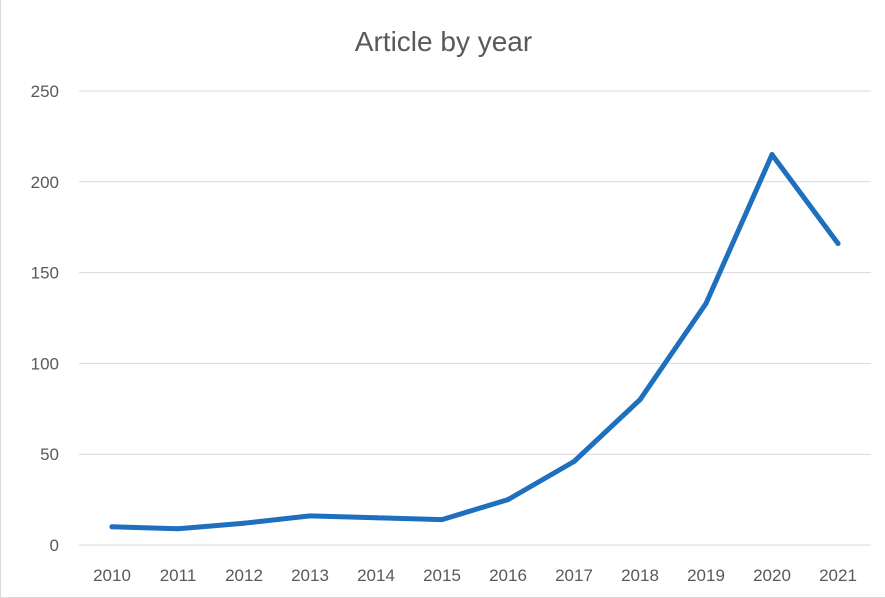 The width and height of the screenshot is (885, 598). What do you see at coordinates (640, 575) in the screenshot?
I see `x-tick-label: 2018` at bounding box center [640, 575].